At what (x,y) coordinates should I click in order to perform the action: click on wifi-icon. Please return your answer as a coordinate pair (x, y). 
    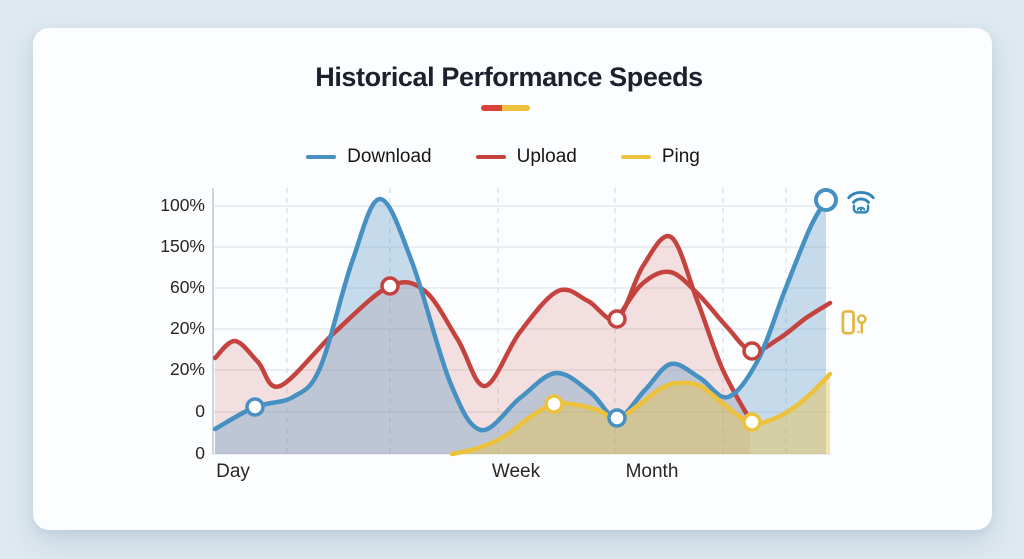
    Looking at the image, I should click on (861, 201).